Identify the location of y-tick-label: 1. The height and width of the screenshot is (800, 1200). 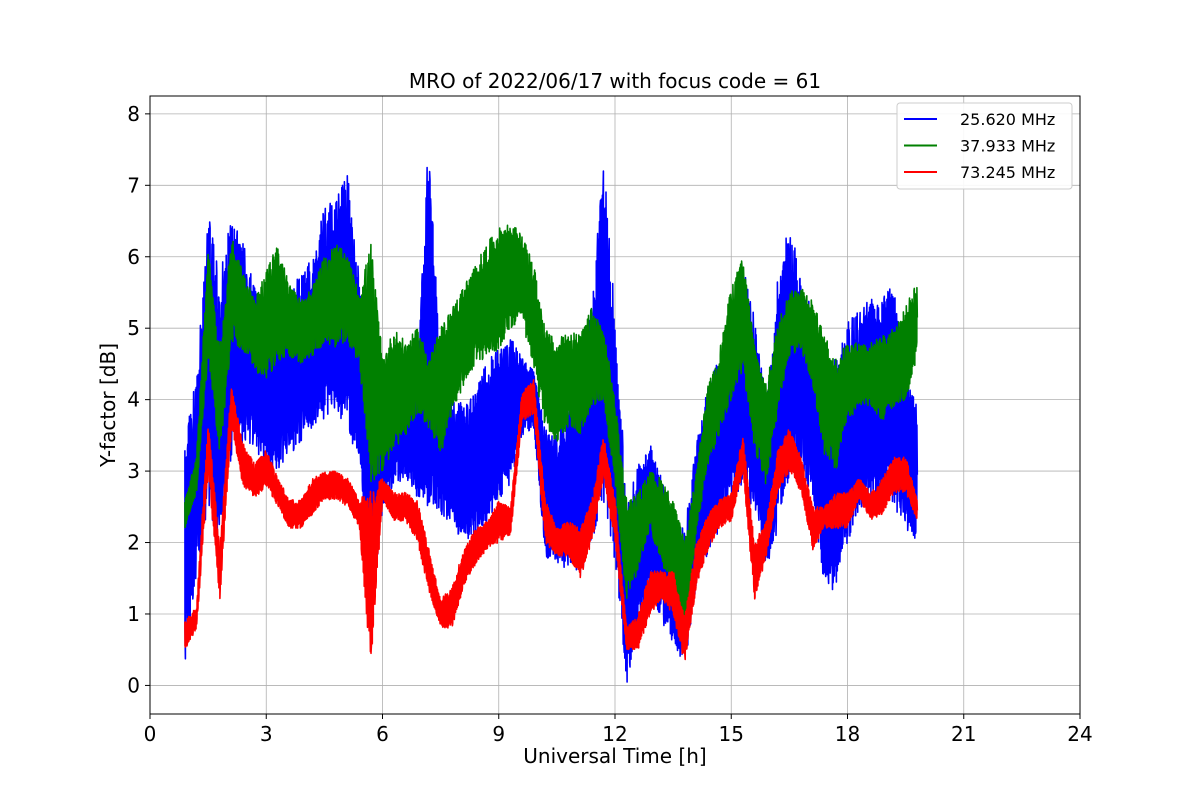
(133, 614).